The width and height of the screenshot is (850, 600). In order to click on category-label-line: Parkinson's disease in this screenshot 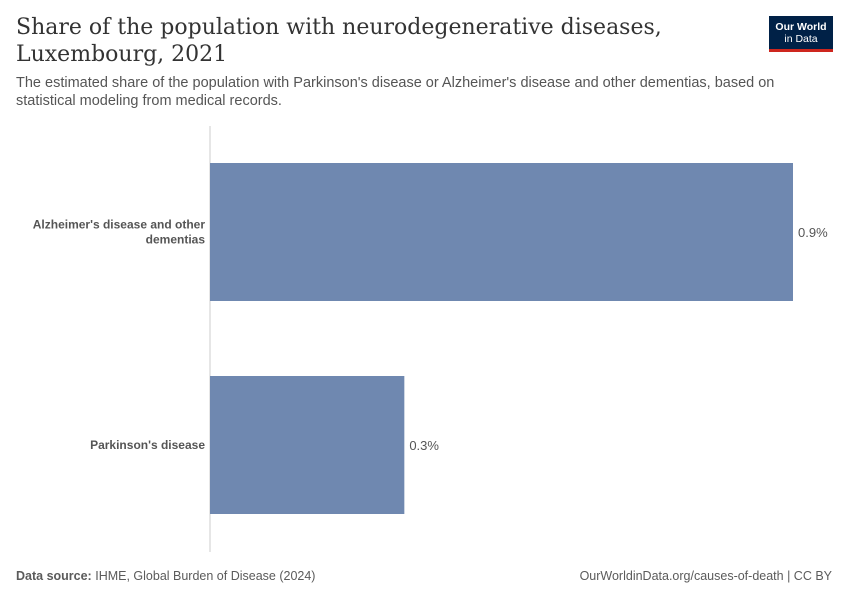, I will do `click(147, 445)`.